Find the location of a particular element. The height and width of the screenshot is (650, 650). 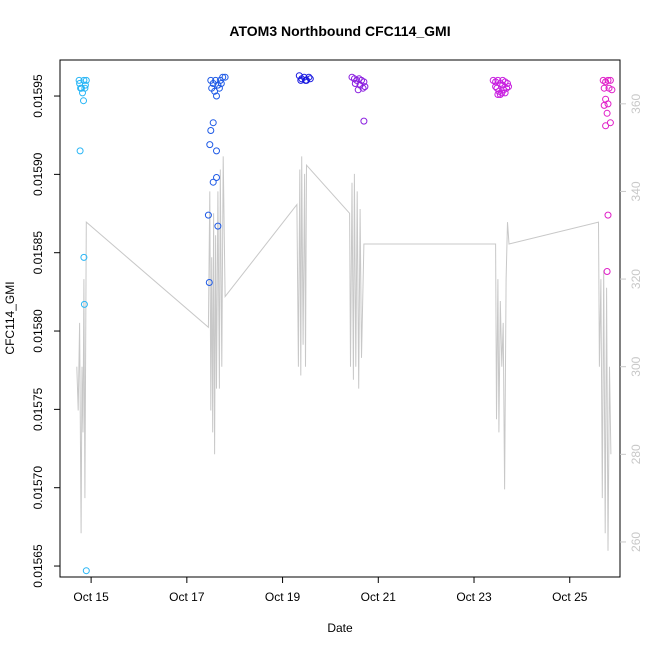

x-tick-label: Oct 23 is located at coordinates (474, 597).